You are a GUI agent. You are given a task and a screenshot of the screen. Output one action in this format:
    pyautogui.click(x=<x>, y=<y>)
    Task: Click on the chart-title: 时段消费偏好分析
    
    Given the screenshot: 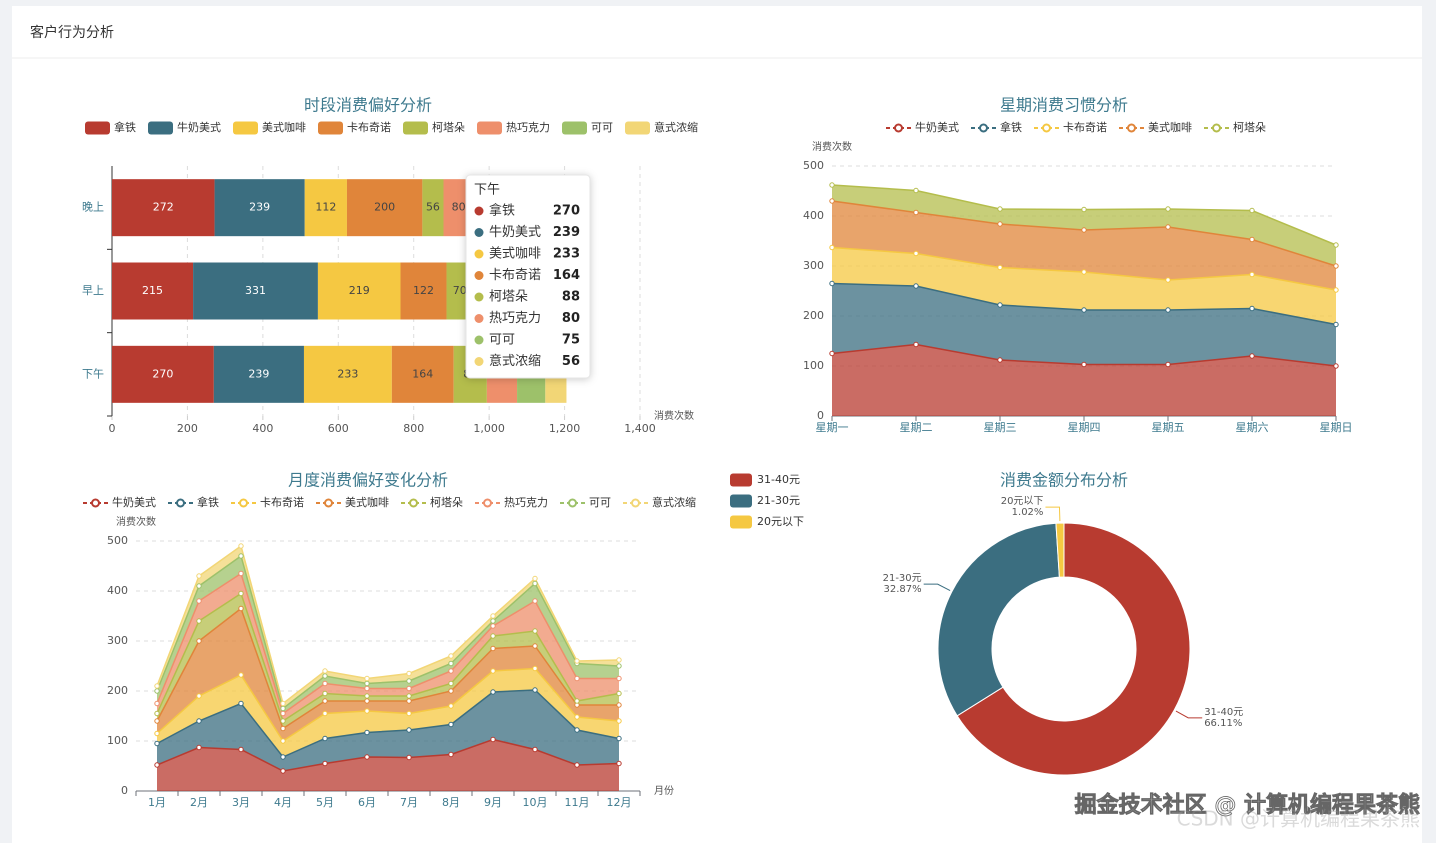 What is the action you would take?
    pyautogui.click(x=368, y=105)
    